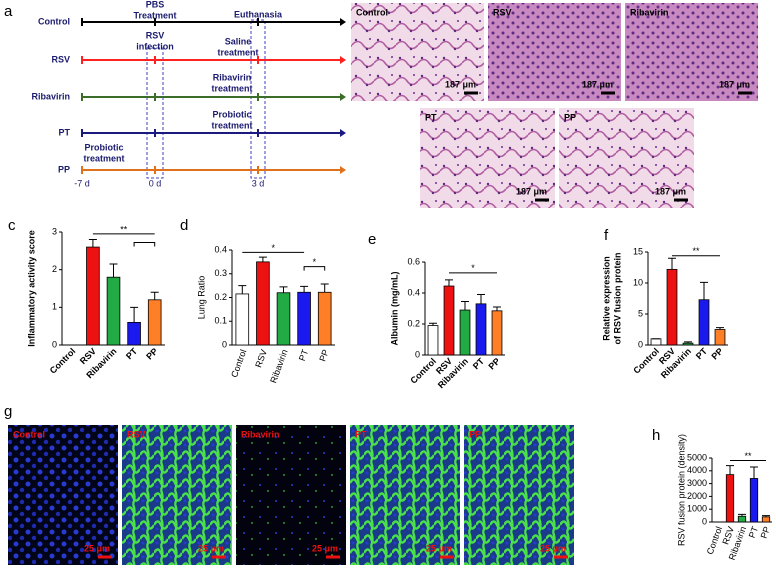 This screenshot has width=776, height=570. I want to click on day-label: 0 d, so click(155, 183).